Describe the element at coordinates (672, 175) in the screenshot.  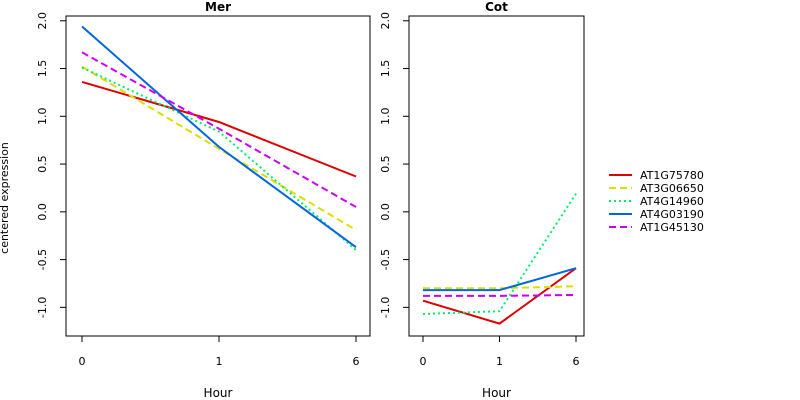
I see `legend-label: AT1G75780` at that location.